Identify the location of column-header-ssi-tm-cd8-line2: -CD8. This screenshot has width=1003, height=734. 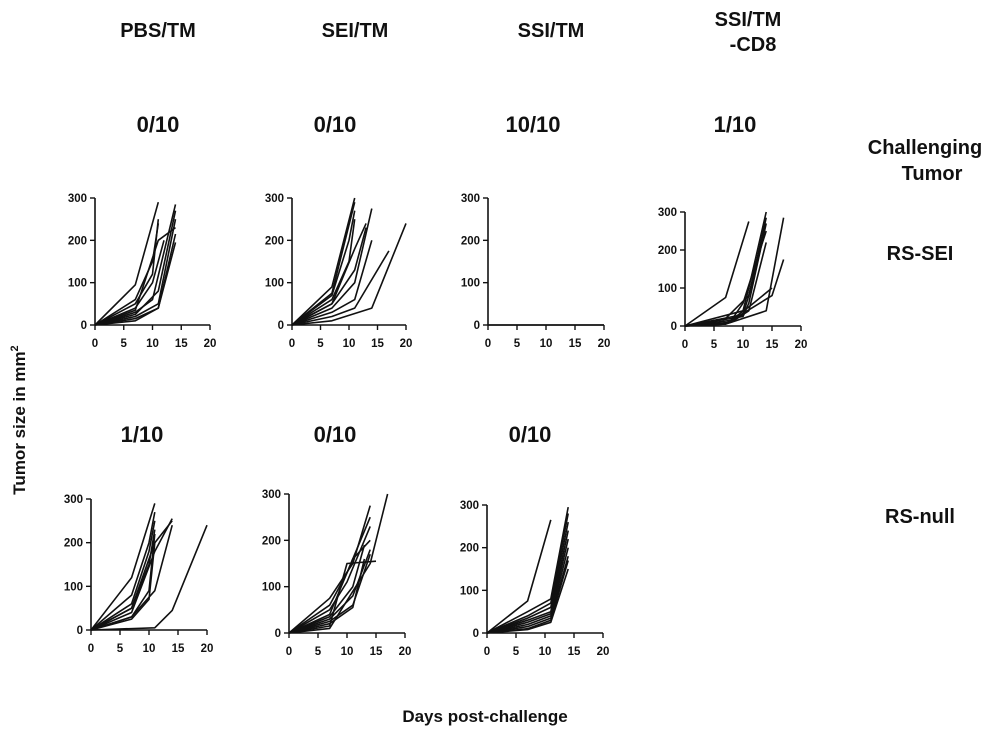
(753, 45).